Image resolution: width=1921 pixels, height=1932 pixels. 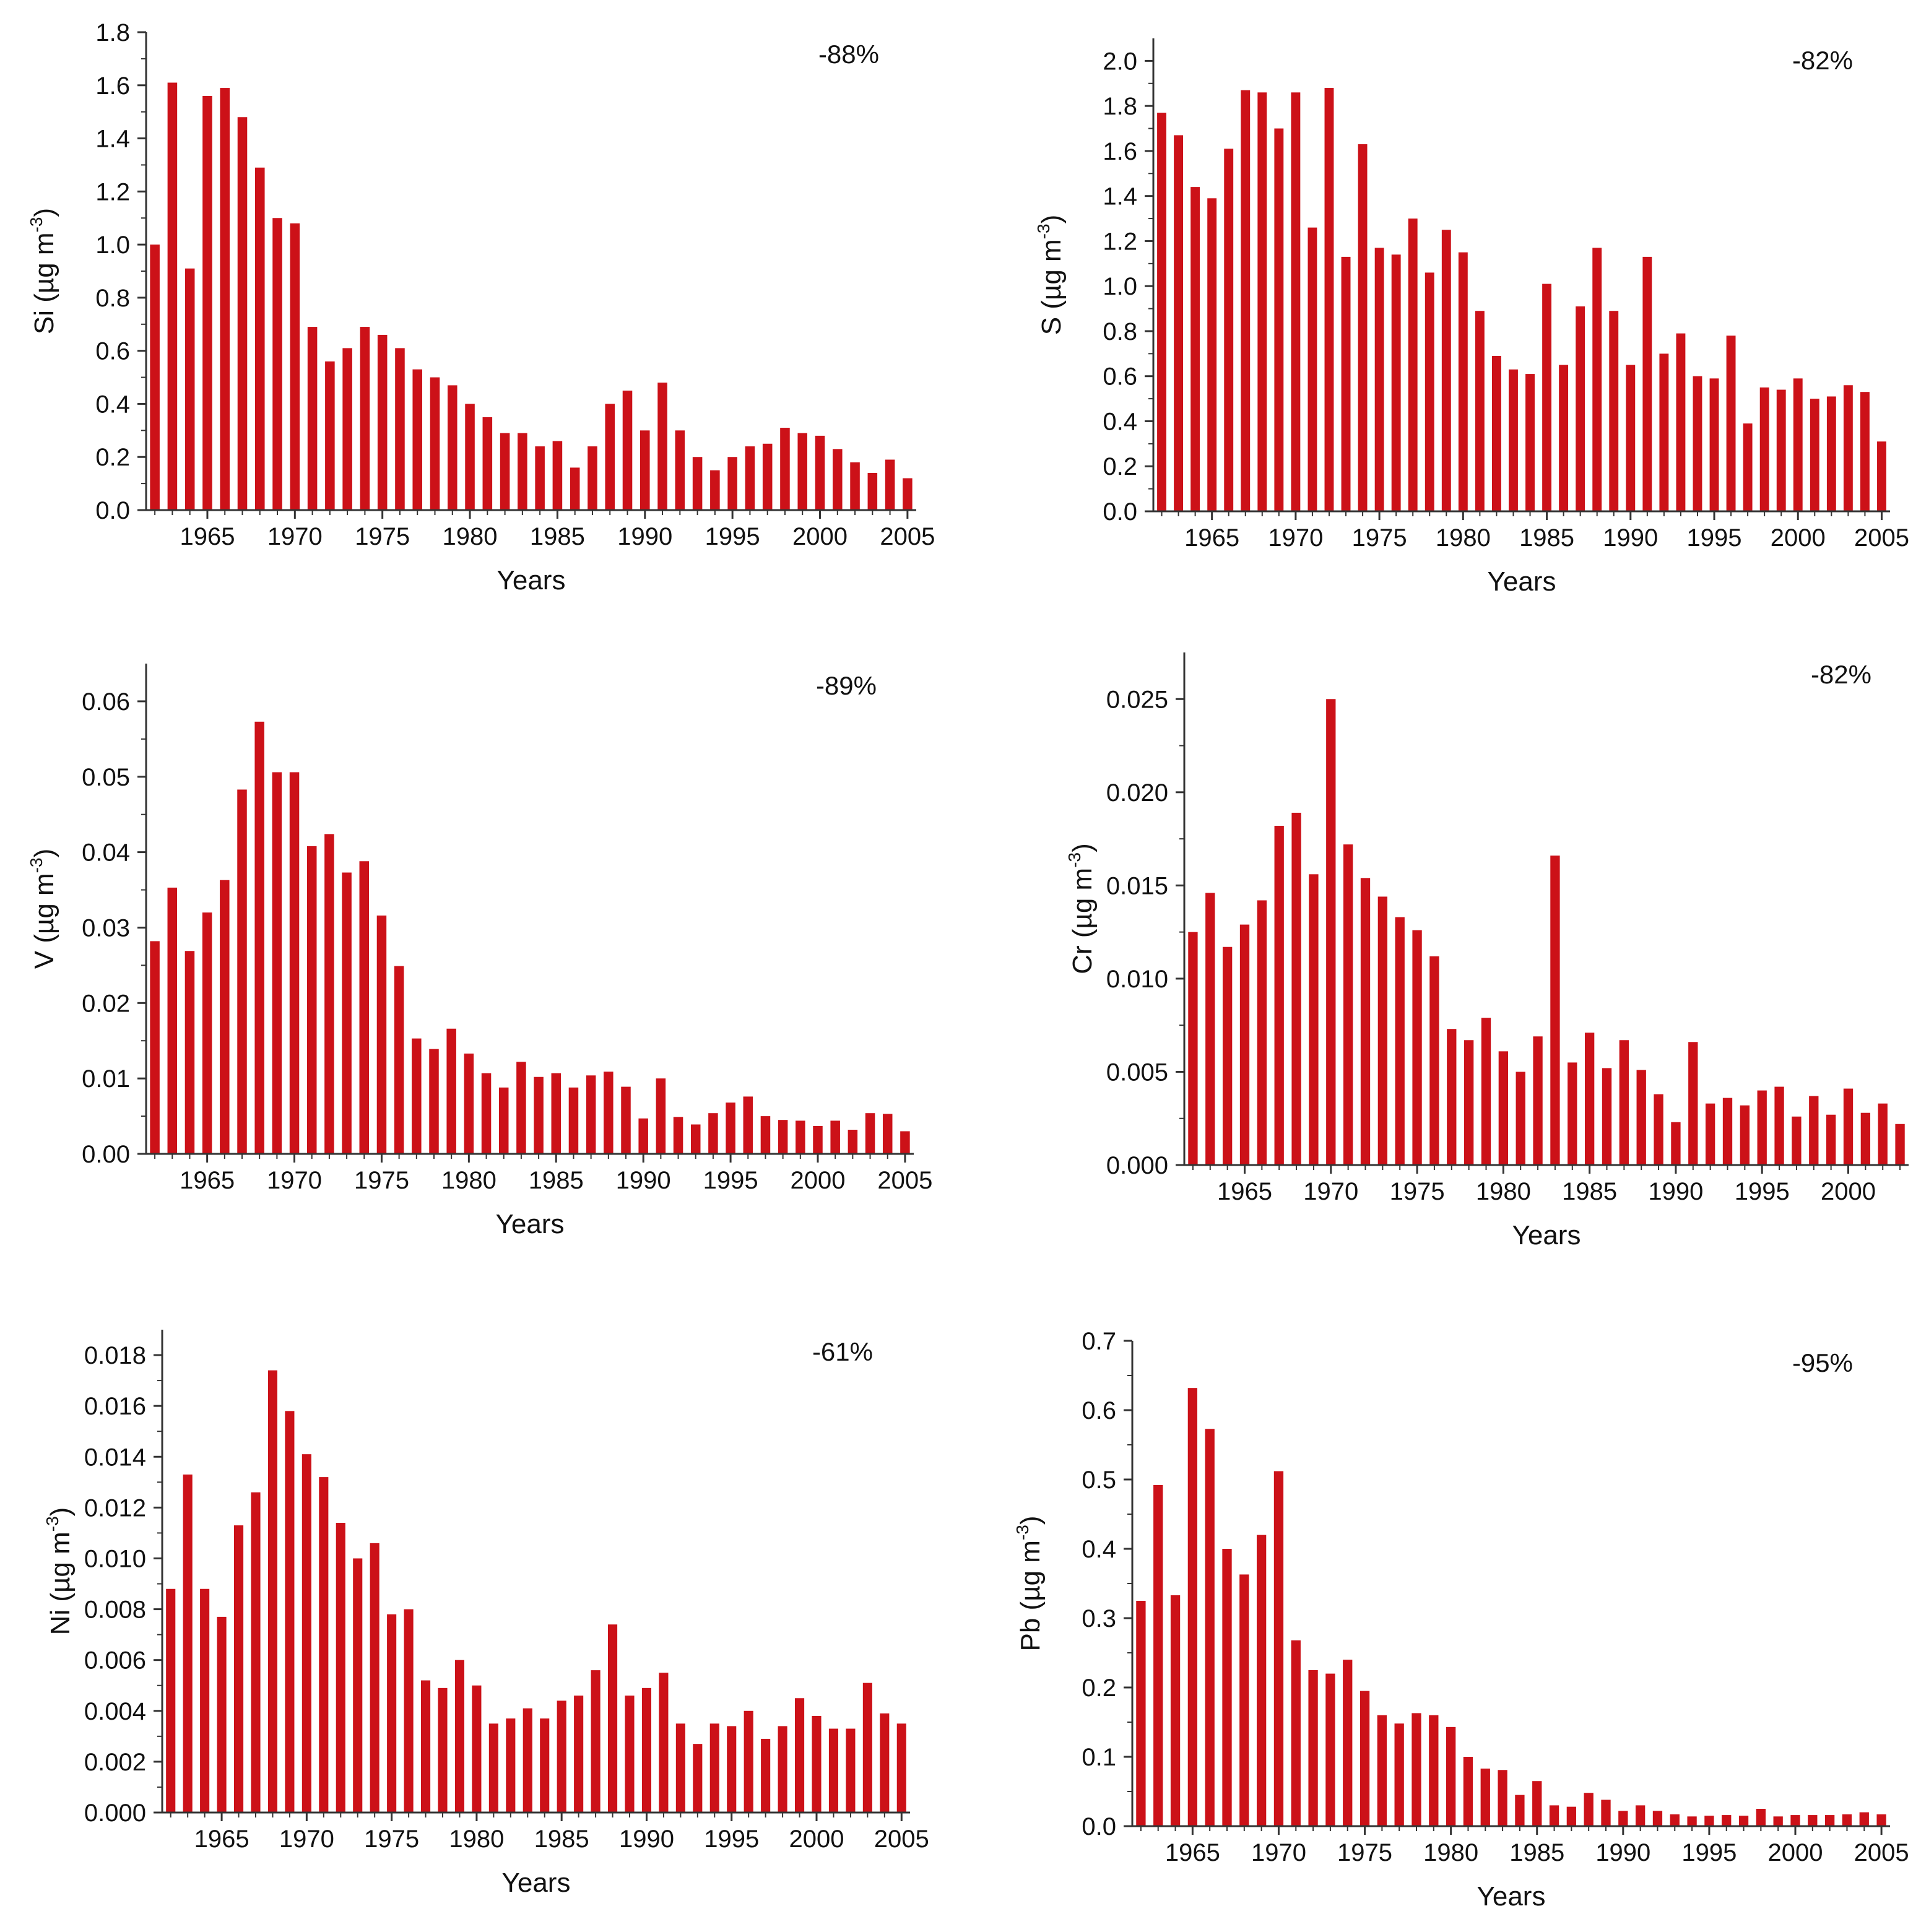 What do you see at coordinates (505, 471) in the screenshot?
I see `bar-1982` at bounding box center [505, 471].